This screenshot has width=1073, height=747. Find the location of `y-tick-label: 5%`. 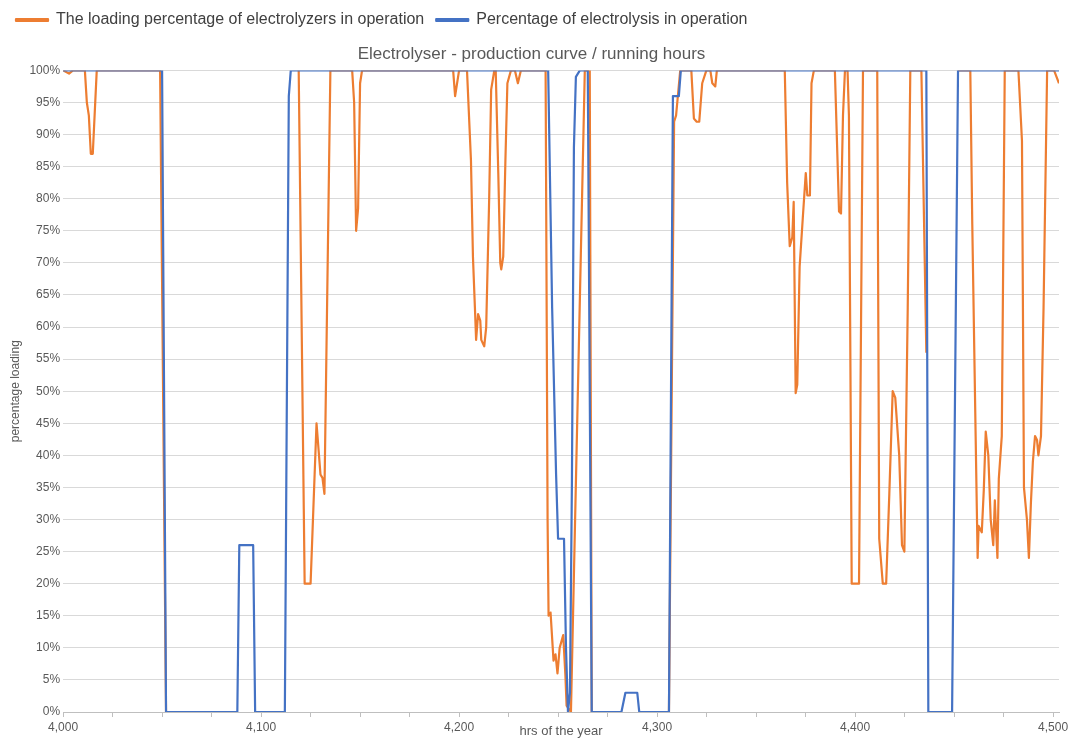

y-tick-label: 5% is located at coordinates (51, 679).